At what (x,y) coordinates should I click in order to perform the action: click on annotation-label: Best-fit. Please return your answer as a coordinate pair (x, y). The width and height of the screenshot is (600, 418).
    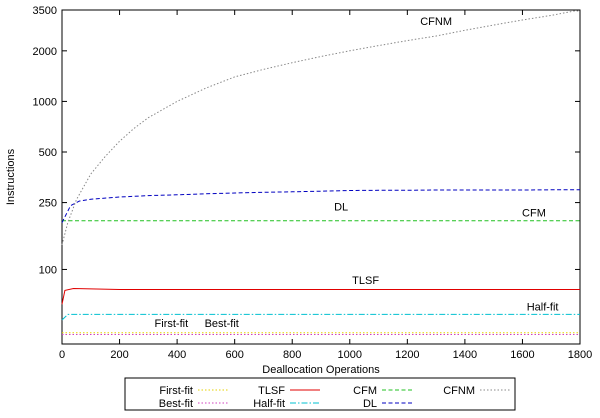
    Looking at the image, I should click on (222, 324).